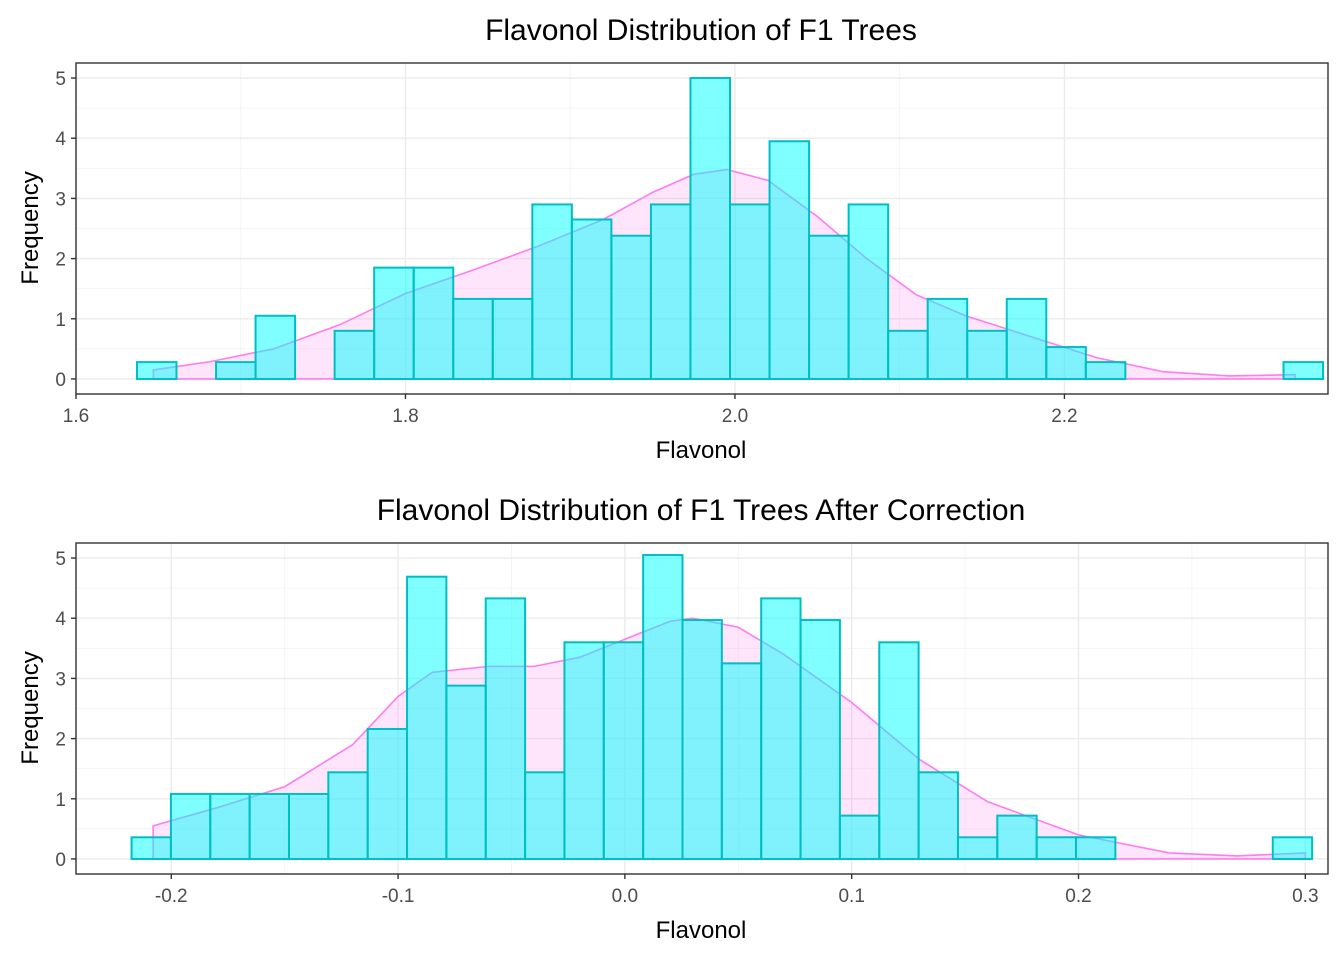 The image size is (1344, 960). I want to click on x-tick-label: 1.8, so click(405, 416).